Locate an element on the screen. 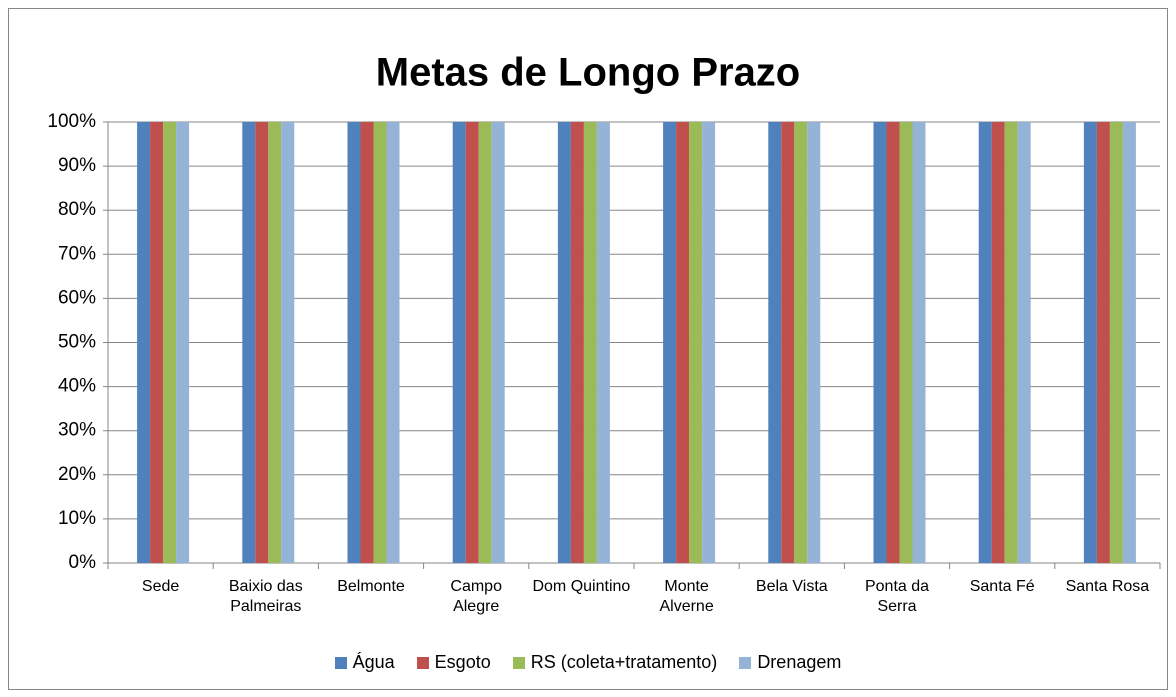 The width and height of the screenshot is (1176, 697). legend: Água Esgoto RS (coleta+tratamento) Drenagem is located at coordinates (588, 662).